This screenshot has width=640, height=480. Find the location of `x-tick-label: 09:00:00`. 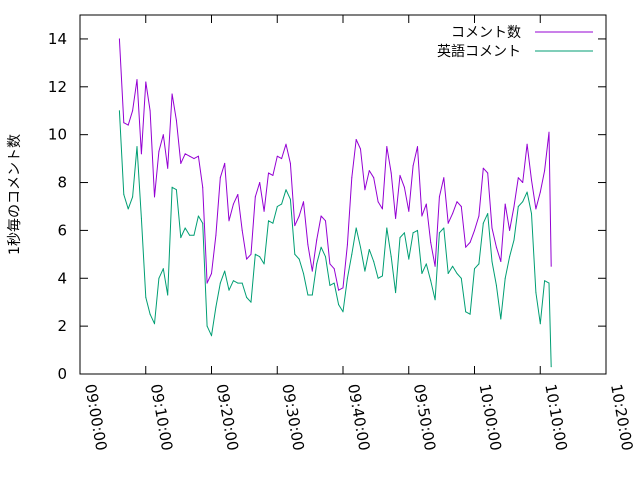

x-tick-label: 09:00:00 is located at coordinates (95, 417).